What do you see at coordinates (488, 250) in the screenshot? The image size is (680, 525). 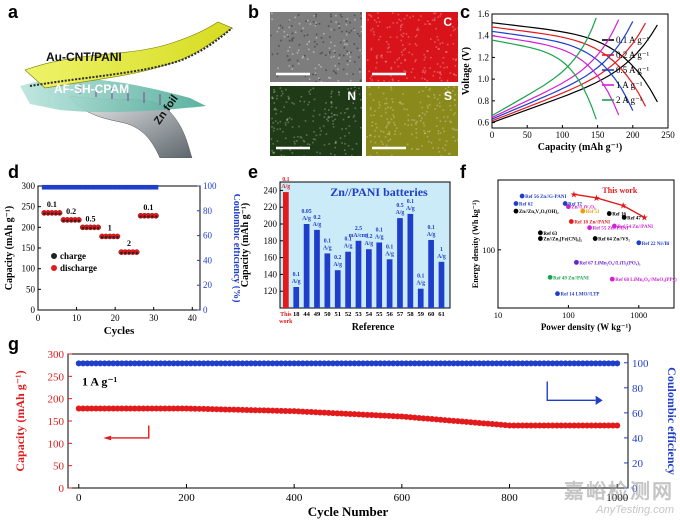 I see `y-tick-label: 100` at bounding box center [488, 250].